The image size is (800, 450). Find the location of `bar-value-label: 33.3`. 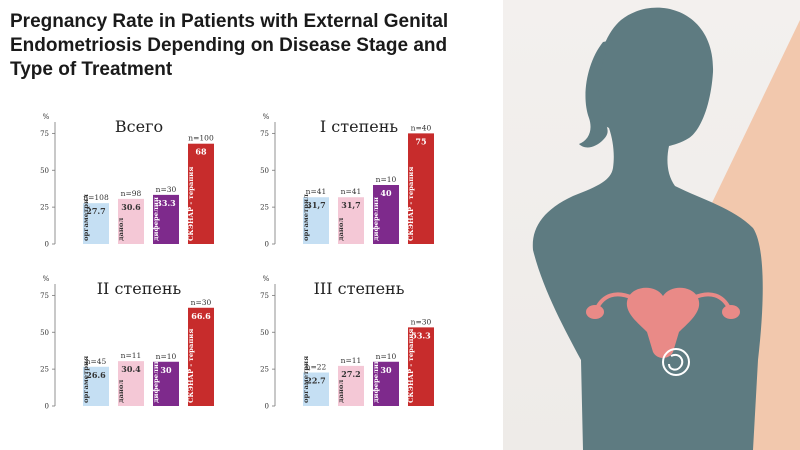

bar-value-label: 33.3 is located at coordinates (166, 203).